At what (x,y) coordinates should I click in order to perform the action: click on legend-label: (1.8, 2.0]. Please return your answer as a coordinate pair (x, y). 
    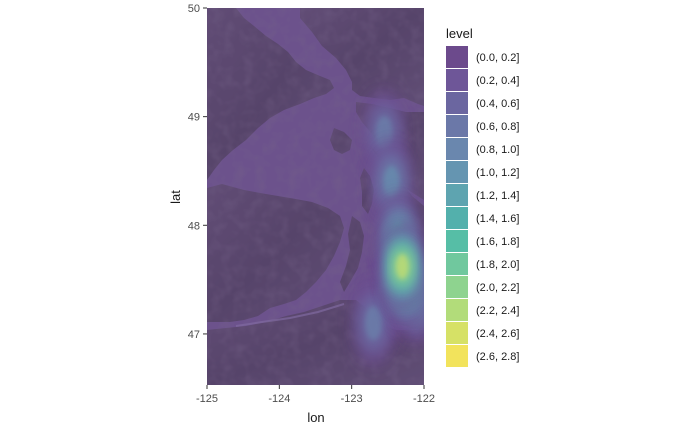
    Looking at the image, I should click on (497, 265).